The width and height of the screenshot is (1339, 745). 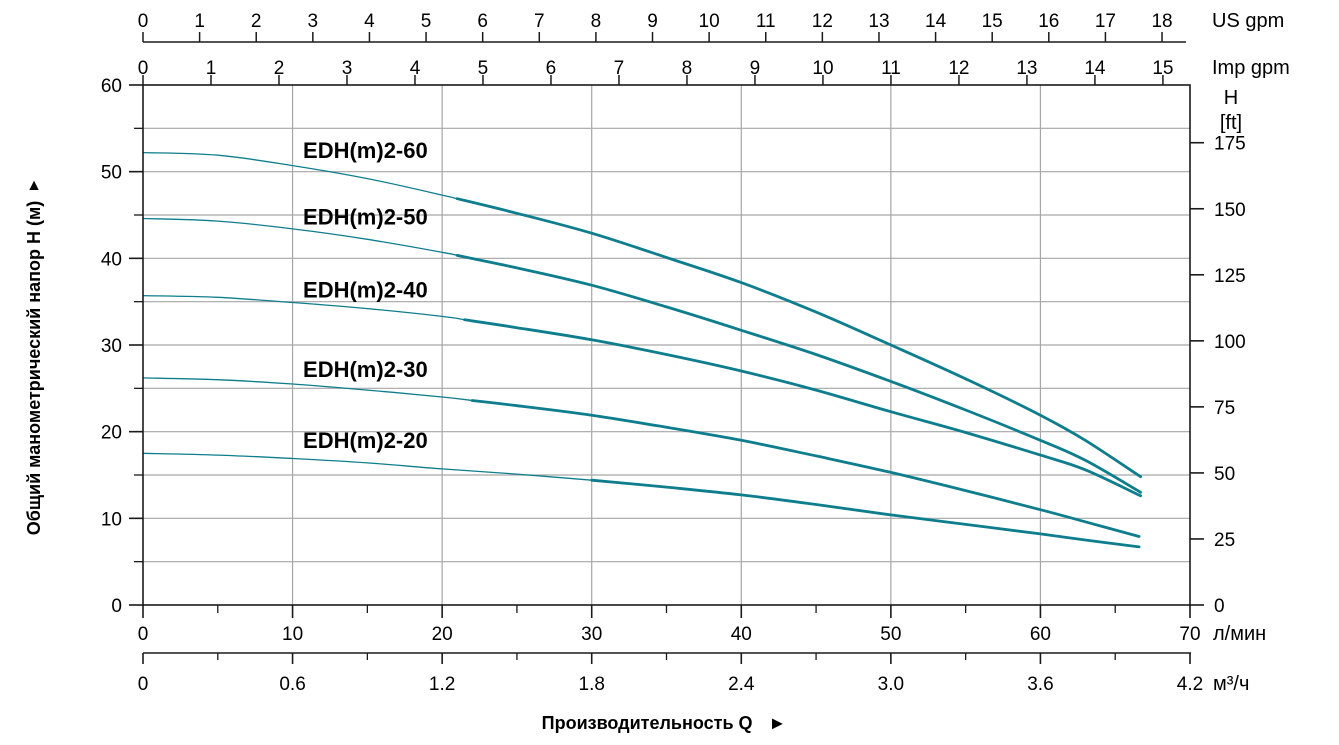 I want to click on imp-gpm-tick-label: 3, so click(x=347, y=68).